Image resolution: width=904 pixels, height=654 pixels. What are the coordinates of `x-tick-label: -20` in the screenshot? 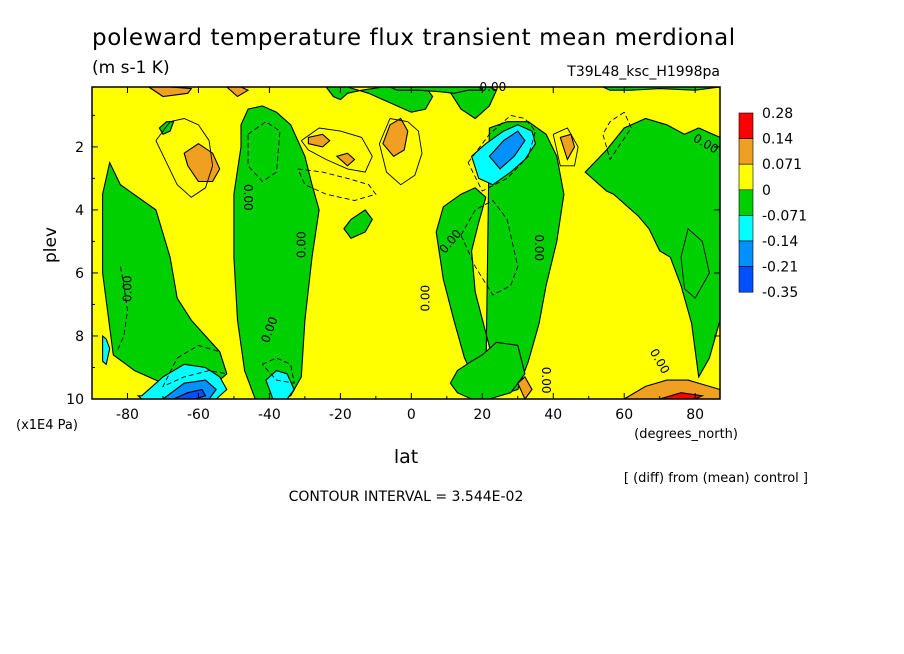 It's located at (340, 415).